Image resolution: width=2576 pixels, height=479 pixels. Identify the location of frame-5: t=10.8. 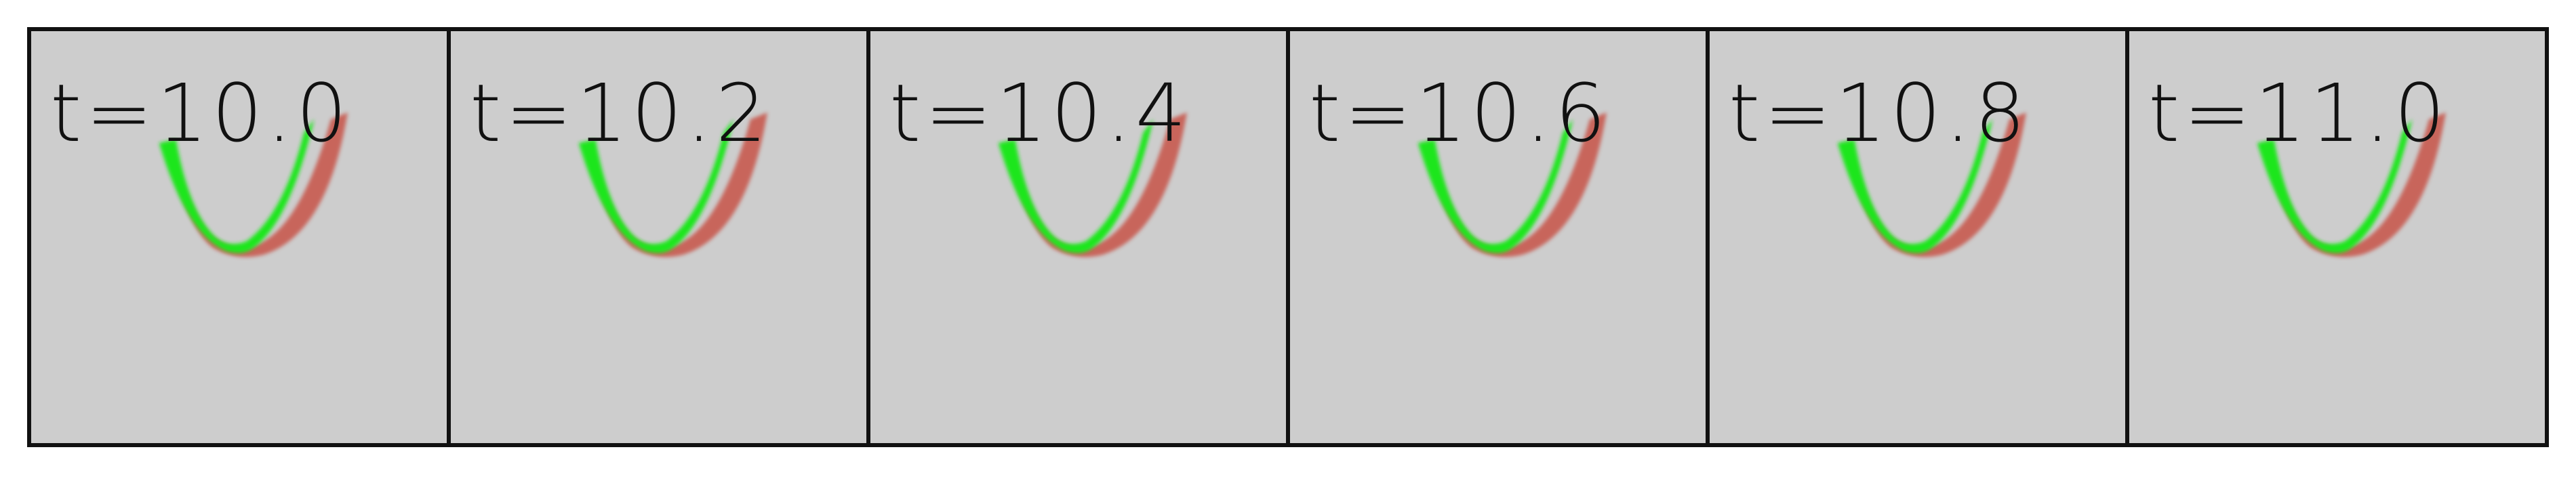
(1917, 237).